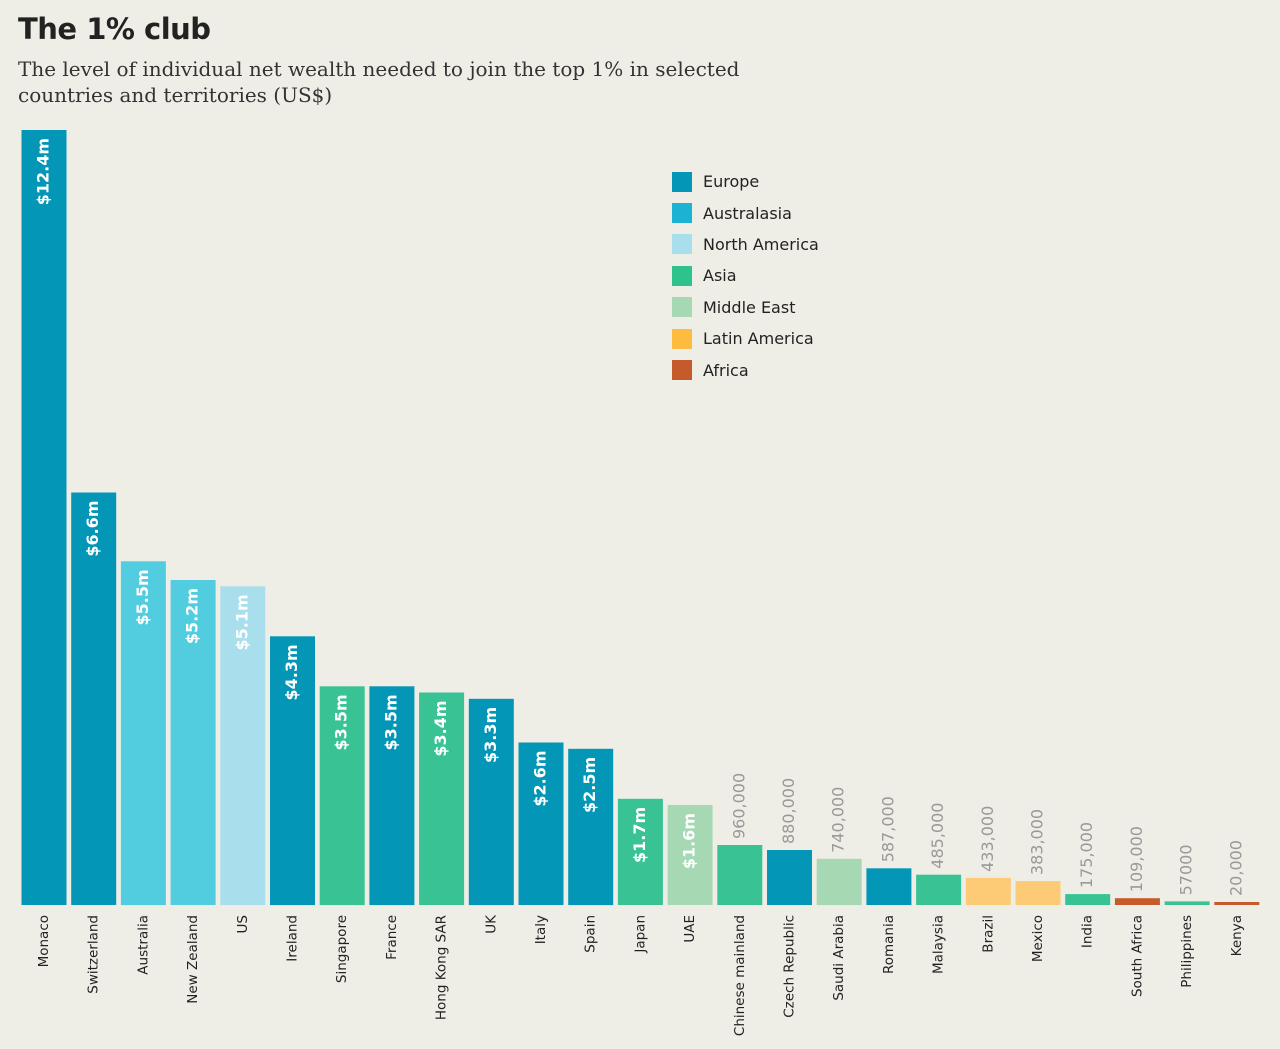 This screenshot has width=1280, height=1049. Describe the element at coordinates (392, 937) in the screenshot. I see `category-label: France` at that location.